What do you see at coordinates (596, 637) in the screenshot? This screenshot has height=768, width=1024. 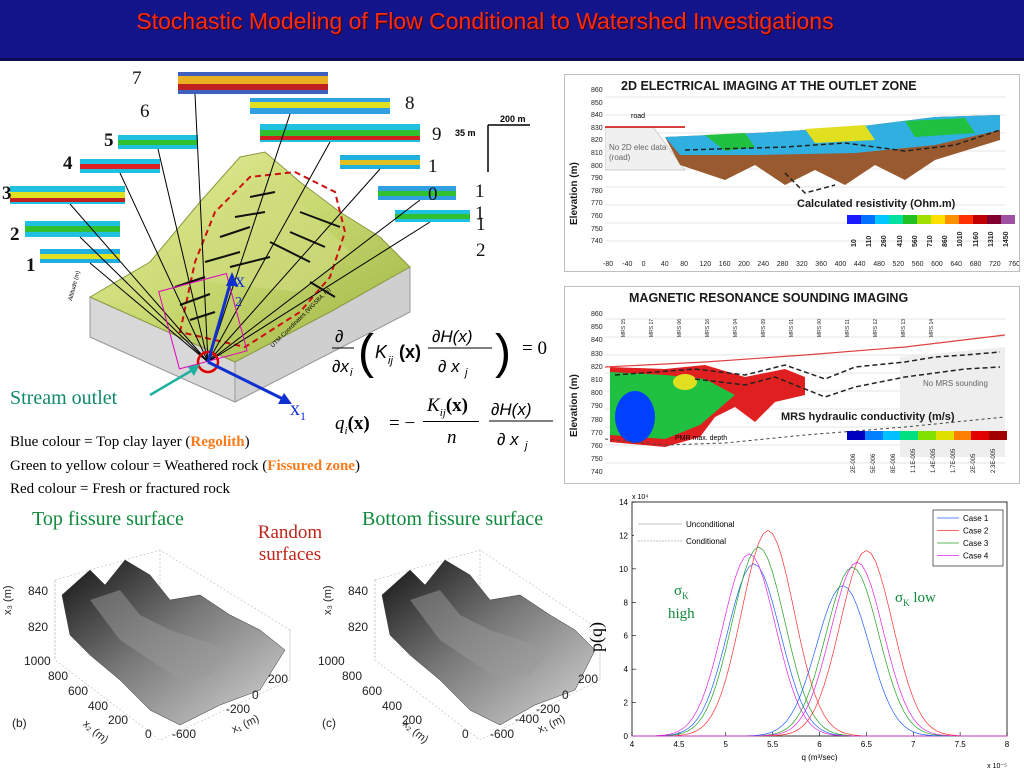 I see `pdf-ylabel: p(q)` at bounding box center [596, 637].